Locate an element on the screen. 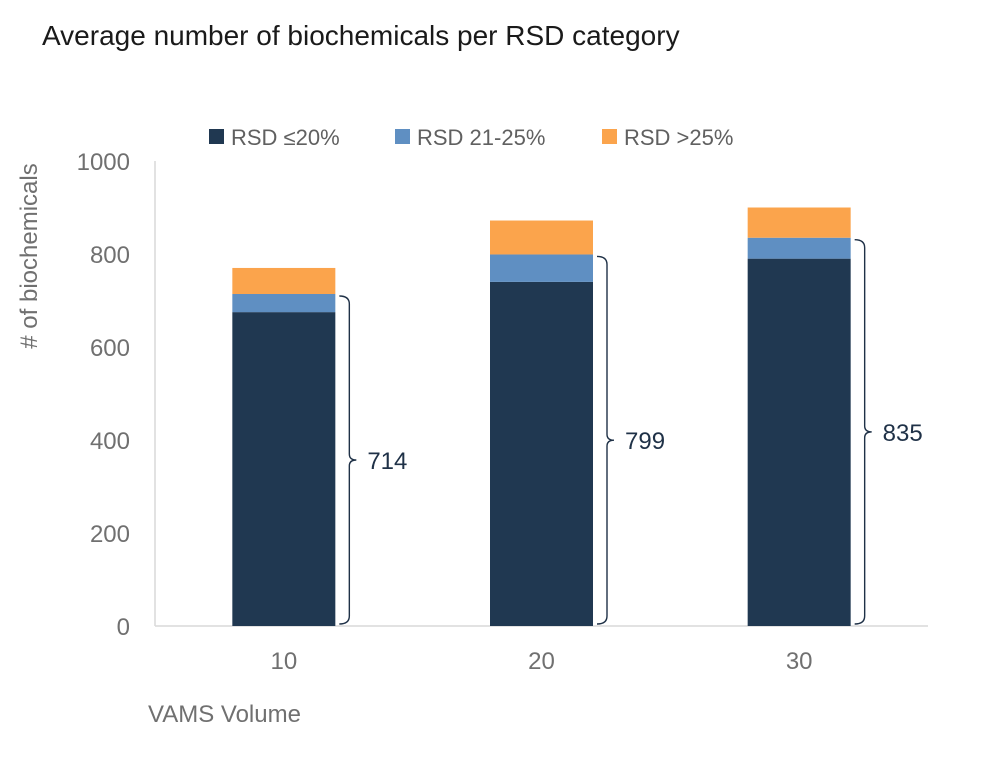 This screenshot has height=766, width=996. bracket-total-label: 714 is located at coordinates (387, 461).